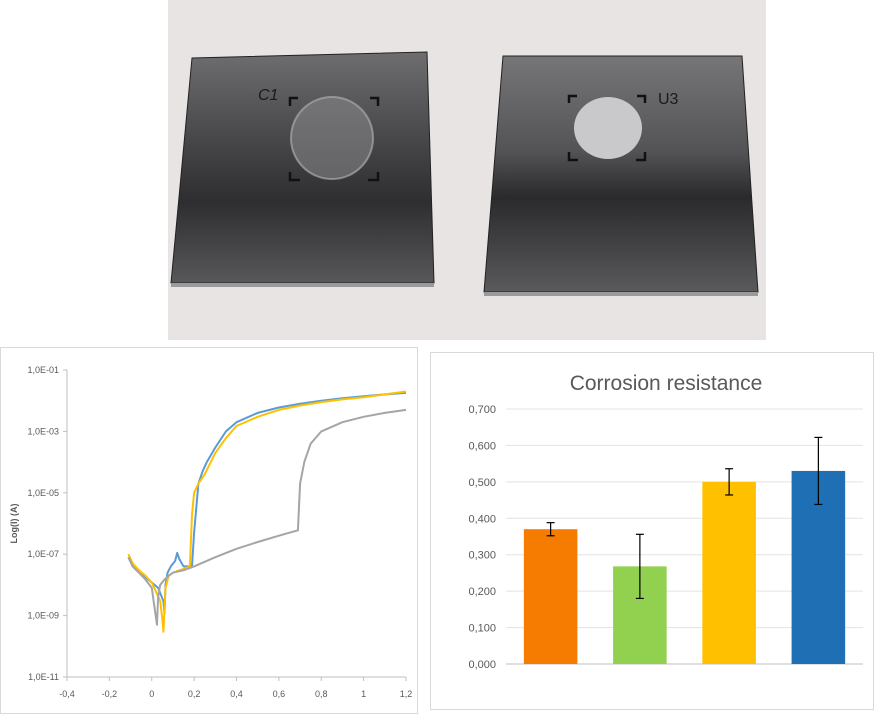 Image resolution: width=877 pixels, height=718 pixels. I want to click on y-tick-label: 0,400, so click(482, 519).